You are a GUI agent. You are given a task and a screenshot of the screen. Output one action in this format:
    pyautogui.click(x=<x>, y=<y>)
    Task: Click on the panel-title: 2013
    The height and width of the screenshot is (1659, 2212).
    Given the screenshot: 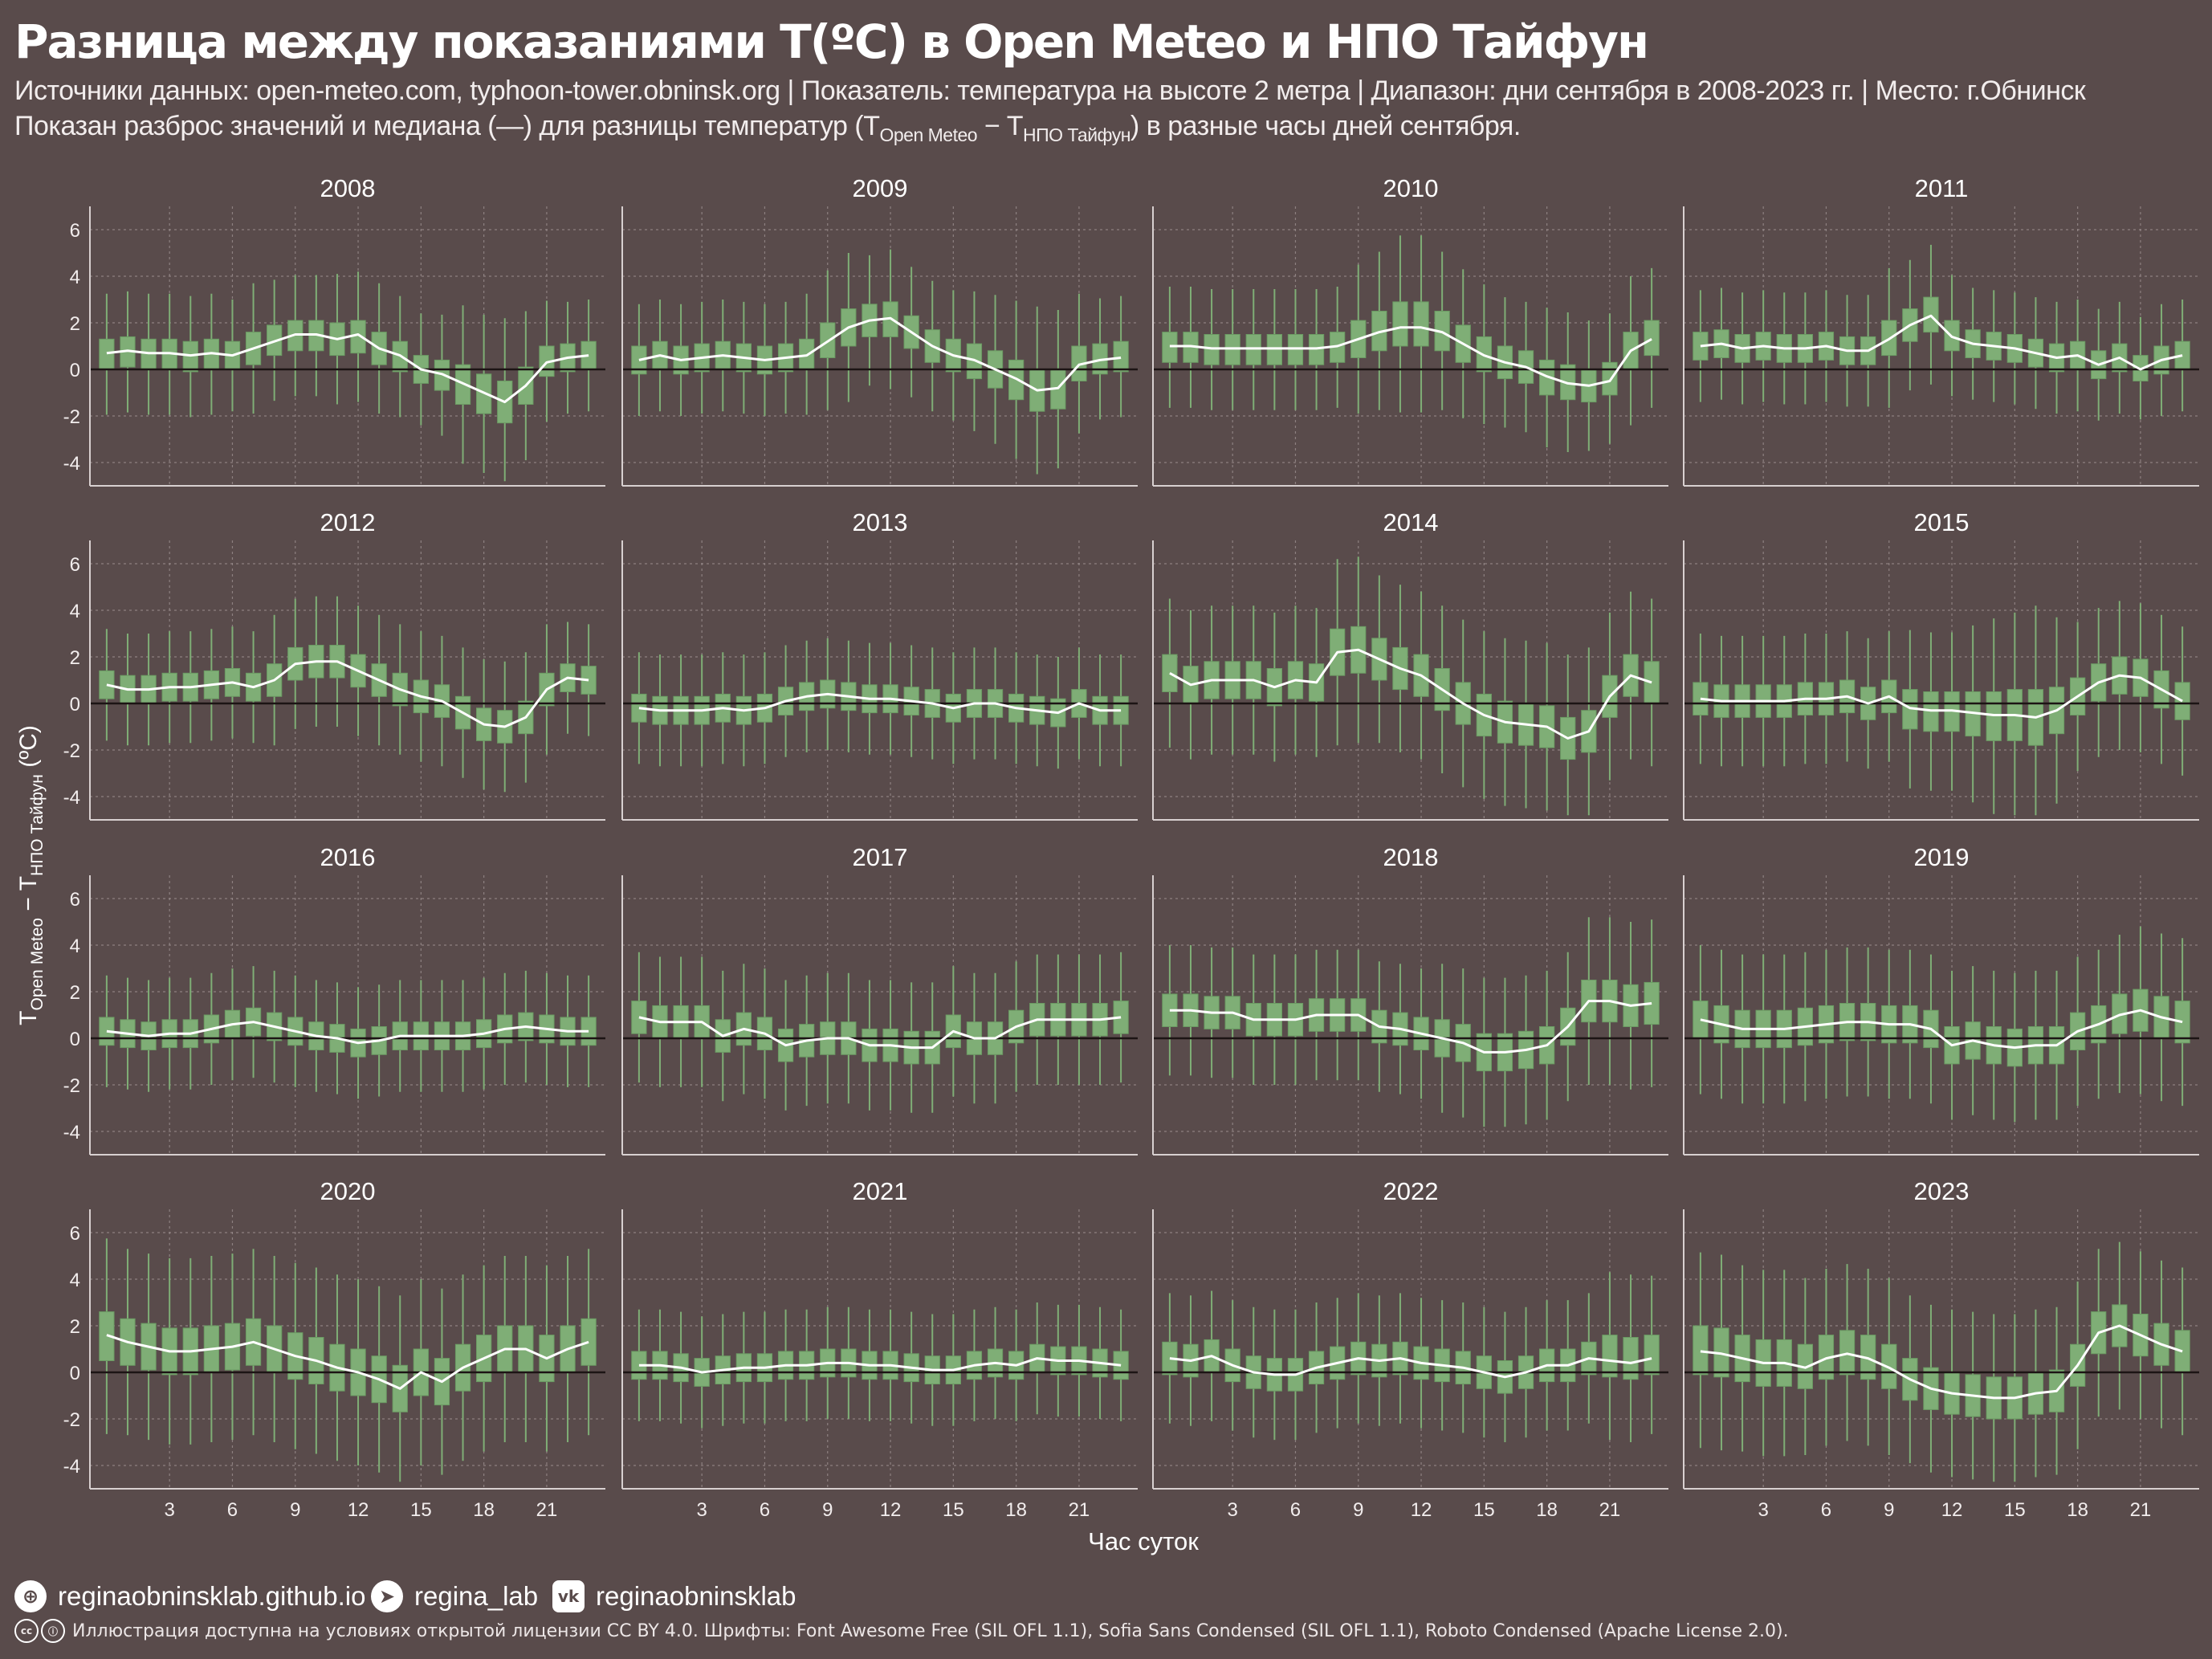 What is the action you would take?
    pyautogui.click(x=880, y=522)
    